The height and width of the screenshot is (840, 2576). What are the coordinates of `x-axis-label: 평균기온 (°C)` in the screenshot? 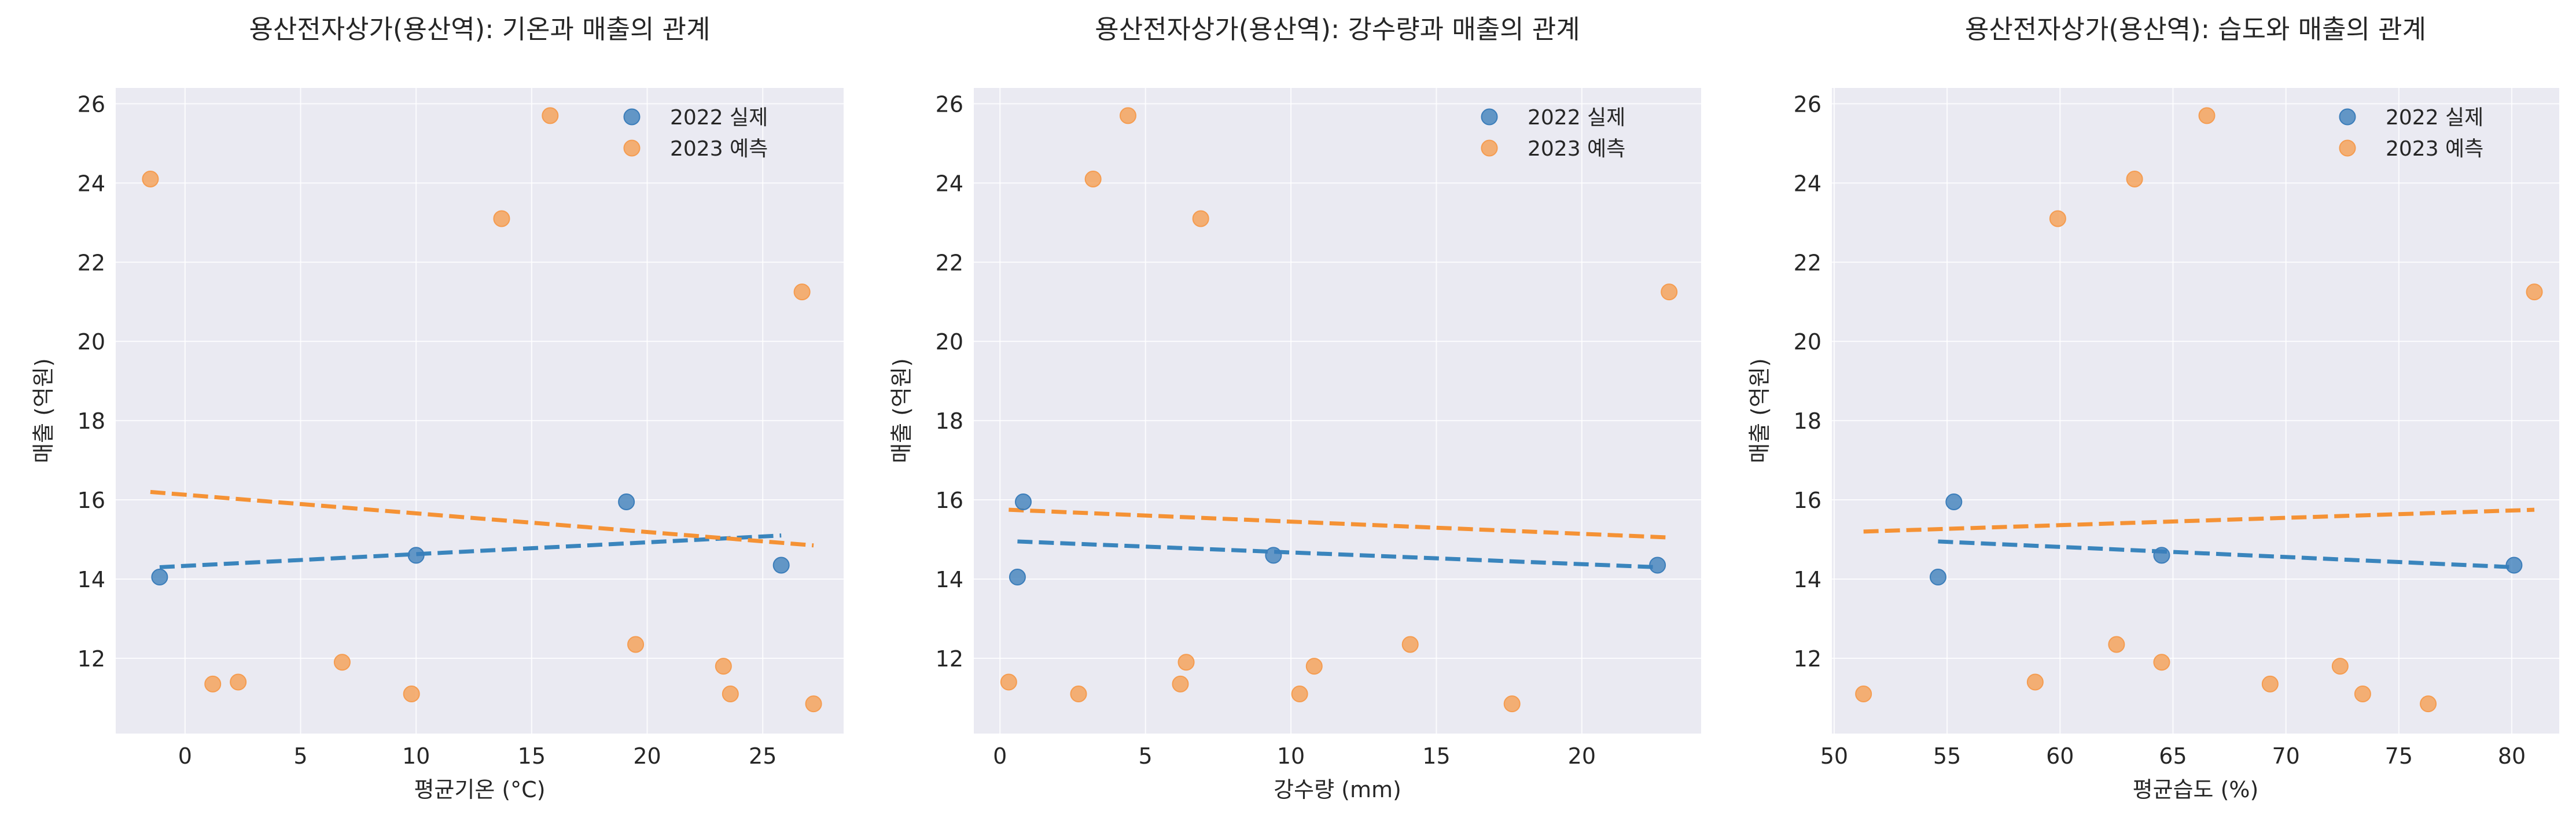 It's located at (479, 789).